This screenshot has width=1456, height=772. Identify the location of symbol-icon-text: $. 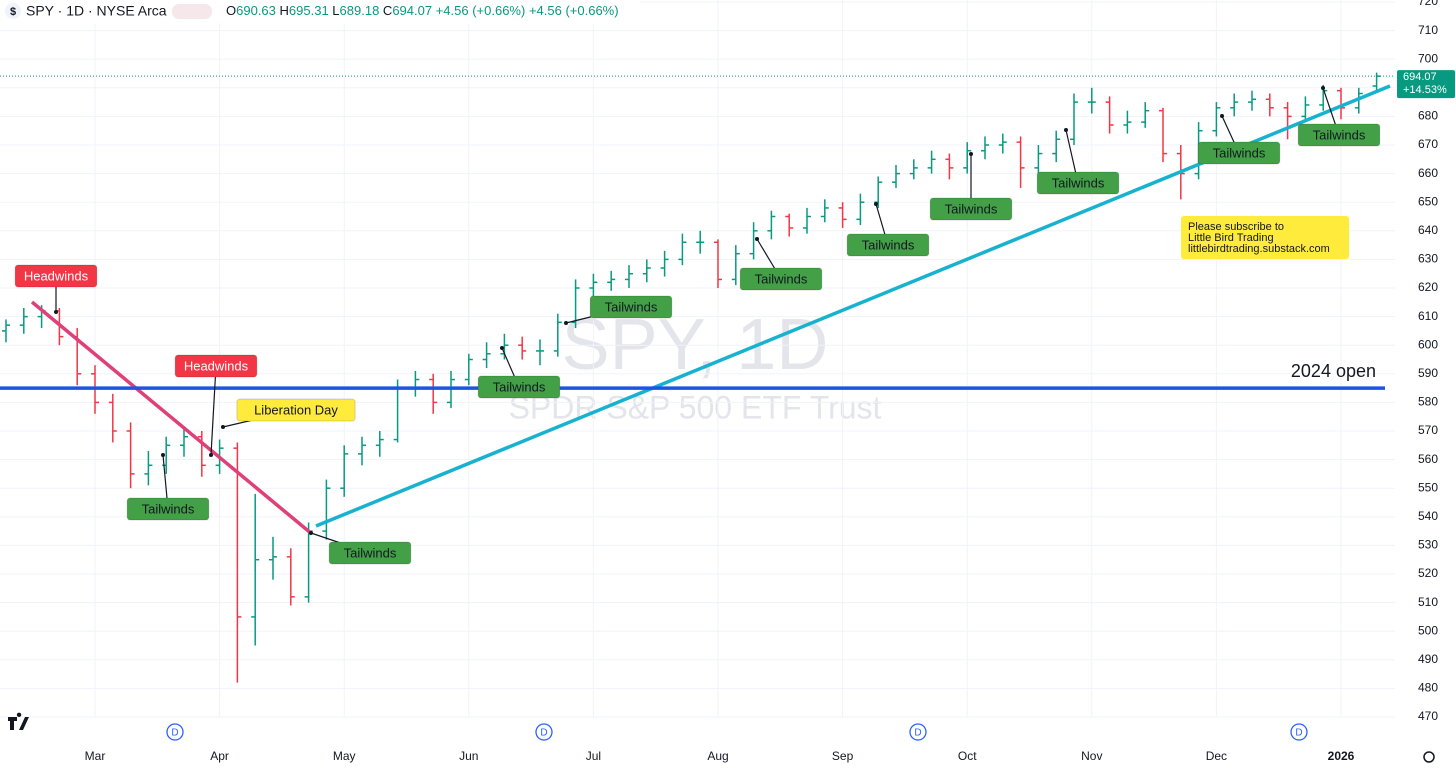
(13, 12).